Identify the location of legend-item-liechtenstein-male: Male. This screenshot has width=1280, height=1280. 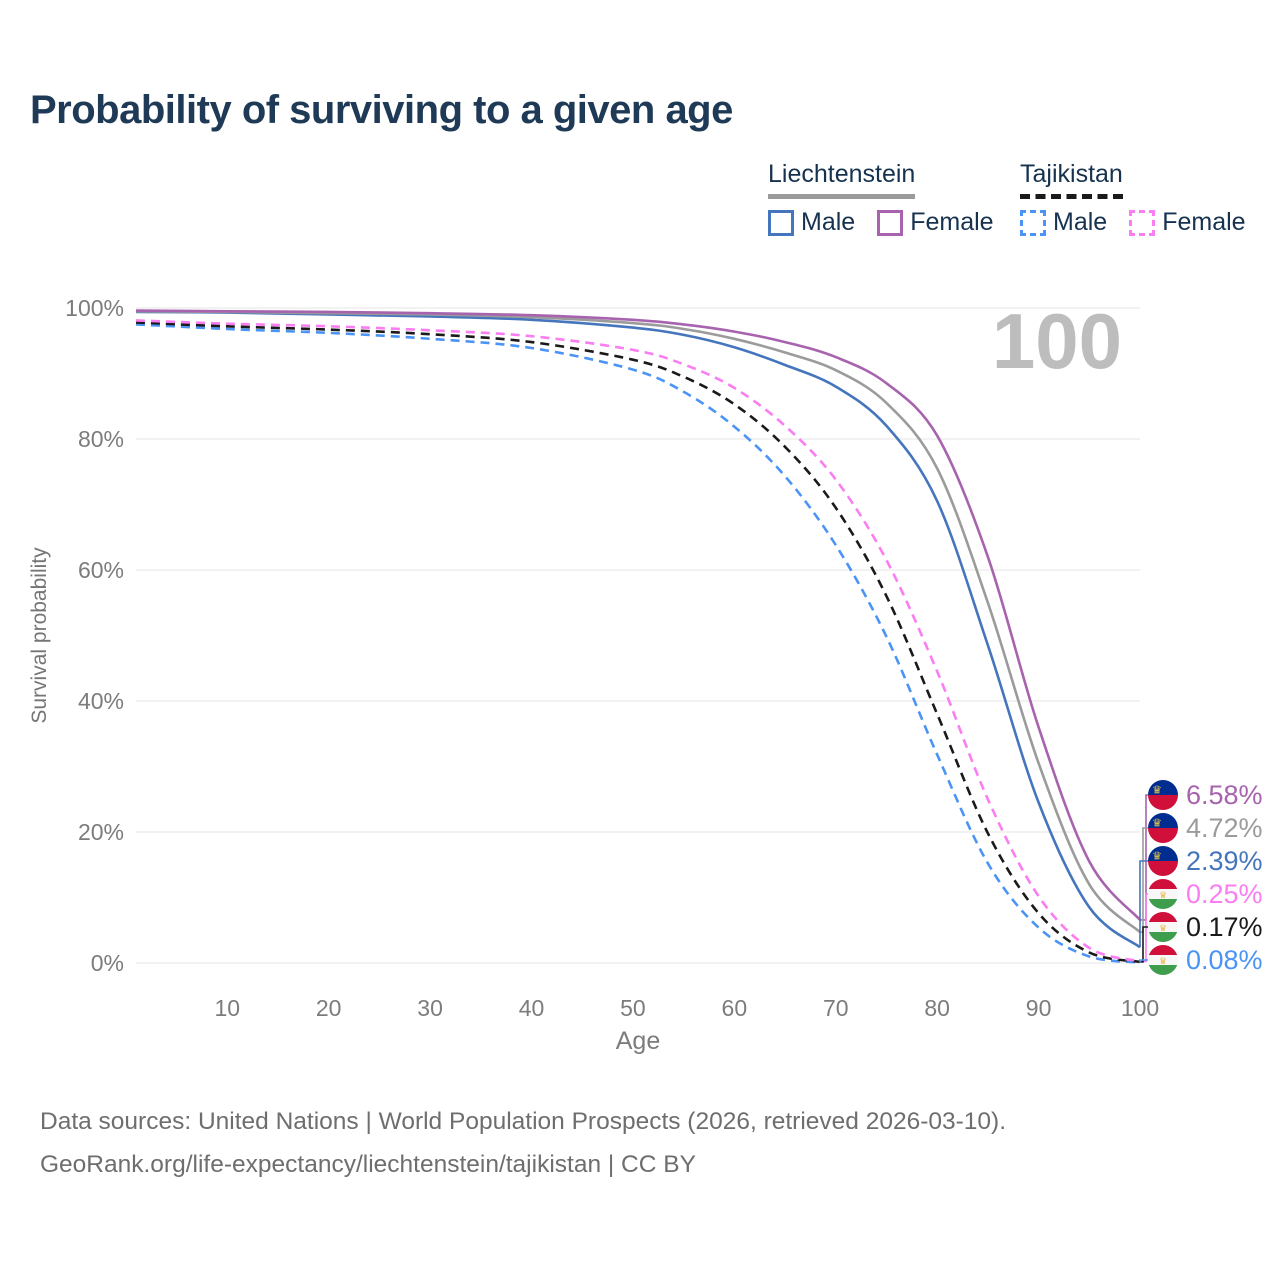
(811, 222).